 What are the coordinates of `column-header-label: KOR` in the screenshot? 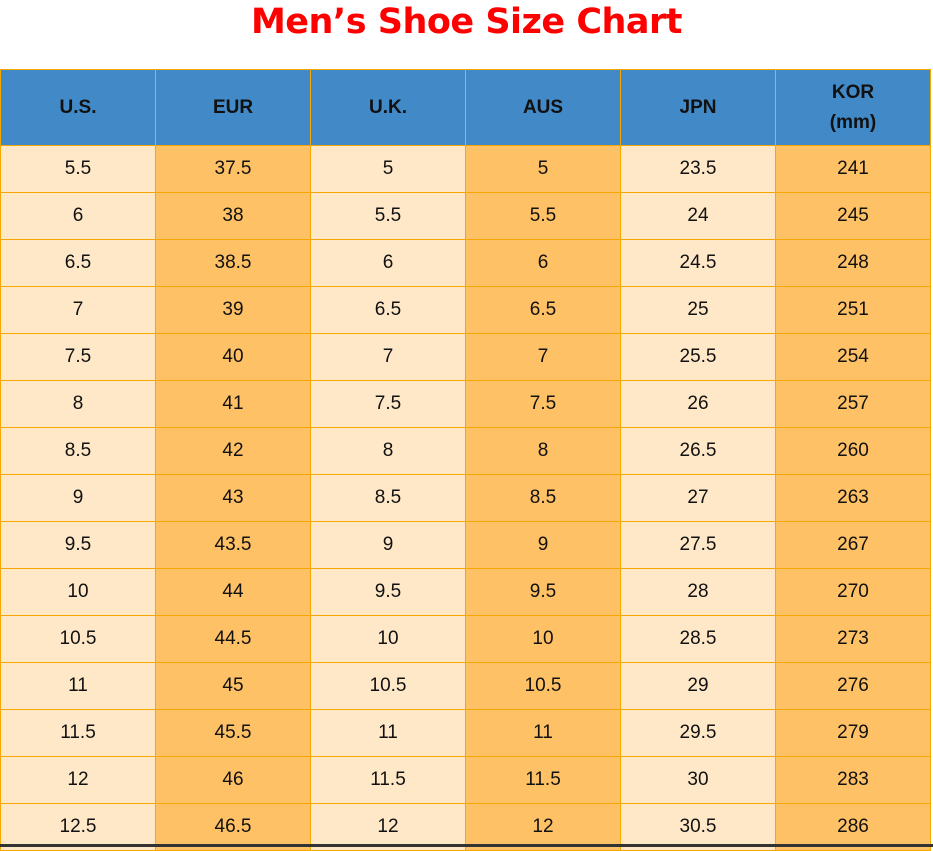 It's located at (853, 92).